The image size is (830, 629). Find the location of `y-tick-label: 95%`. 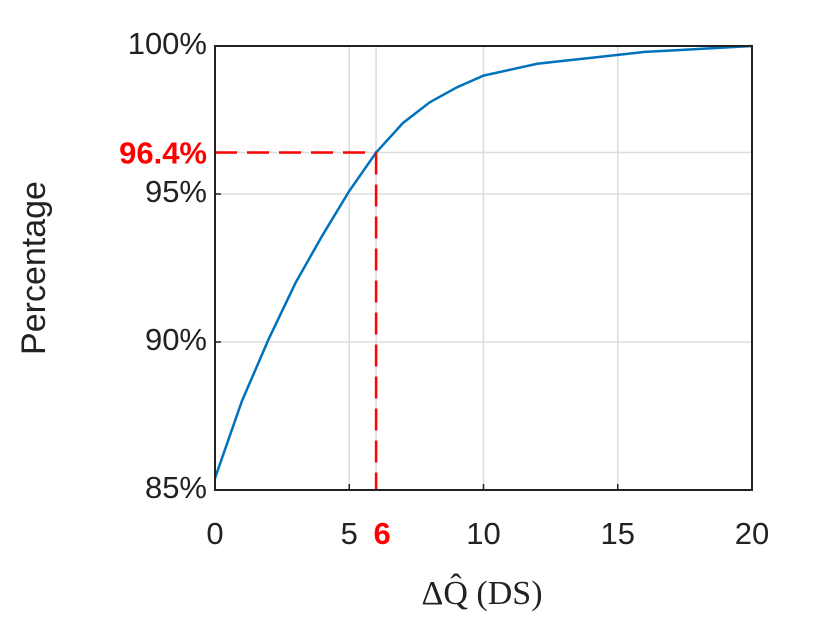

y-tick-label: 95% is located at coordinates (176, 191).